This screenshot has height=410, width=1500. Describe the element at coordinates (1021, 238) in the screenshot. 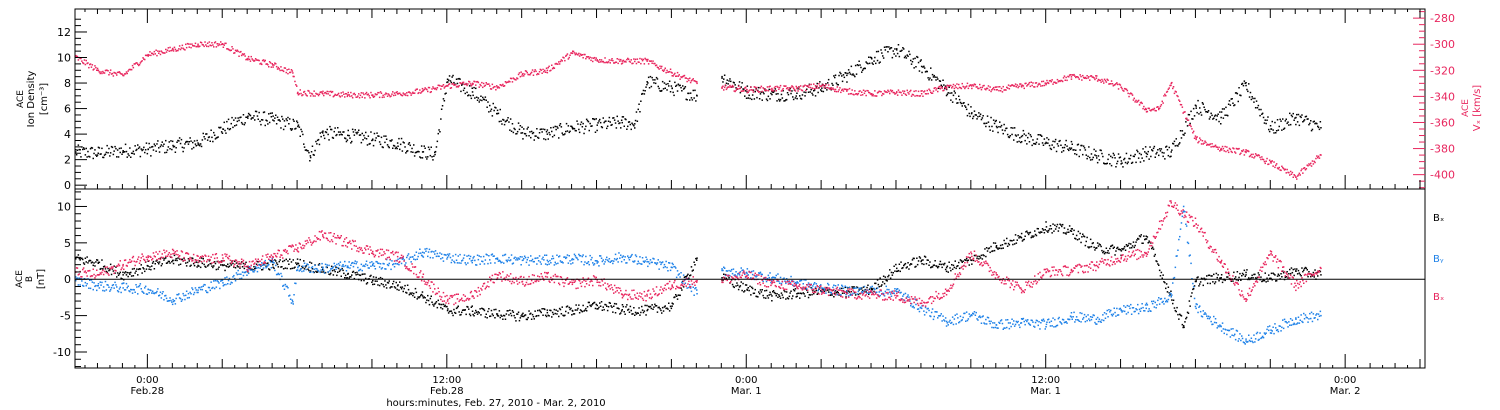

I see `magnetic-field-value-point` at that location.